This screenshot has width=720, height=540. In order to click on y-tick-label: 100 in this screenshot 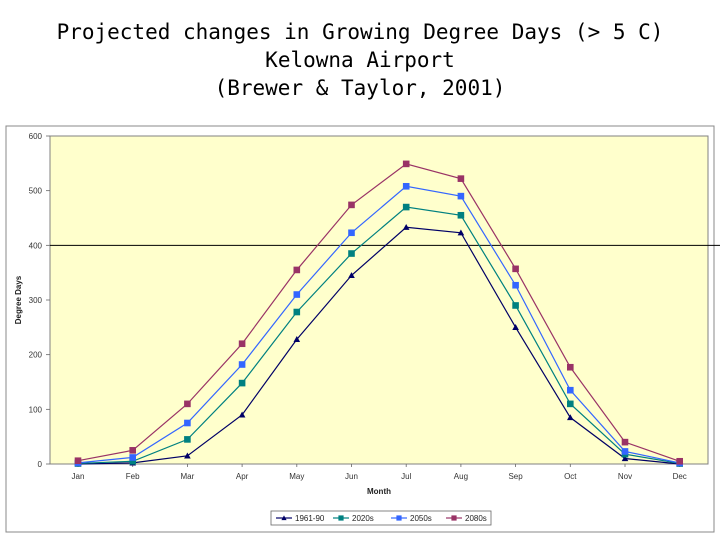, I will do `click(36, 409)`.